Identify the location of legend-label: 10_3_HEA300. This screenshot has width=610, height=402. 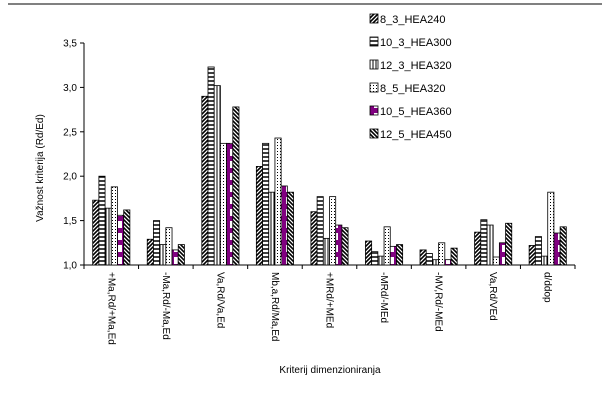
(416, 43).